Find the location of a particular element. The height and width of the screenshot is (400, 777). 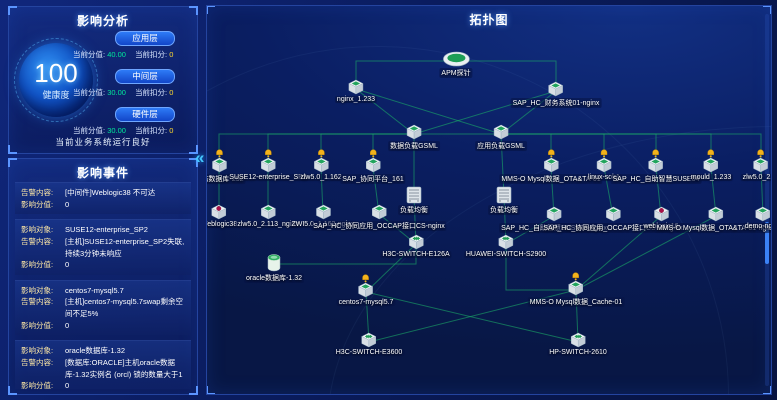

topology-node-domo: demo-nginx is located at coordinates (756, 218).